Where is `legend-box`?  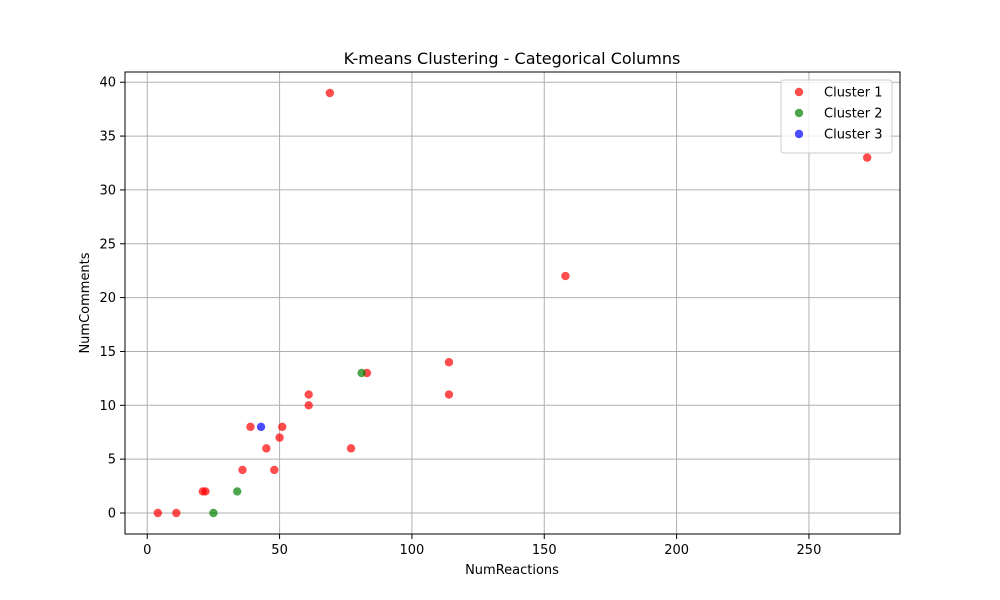 legend-box is located at coordinates (836, 116).